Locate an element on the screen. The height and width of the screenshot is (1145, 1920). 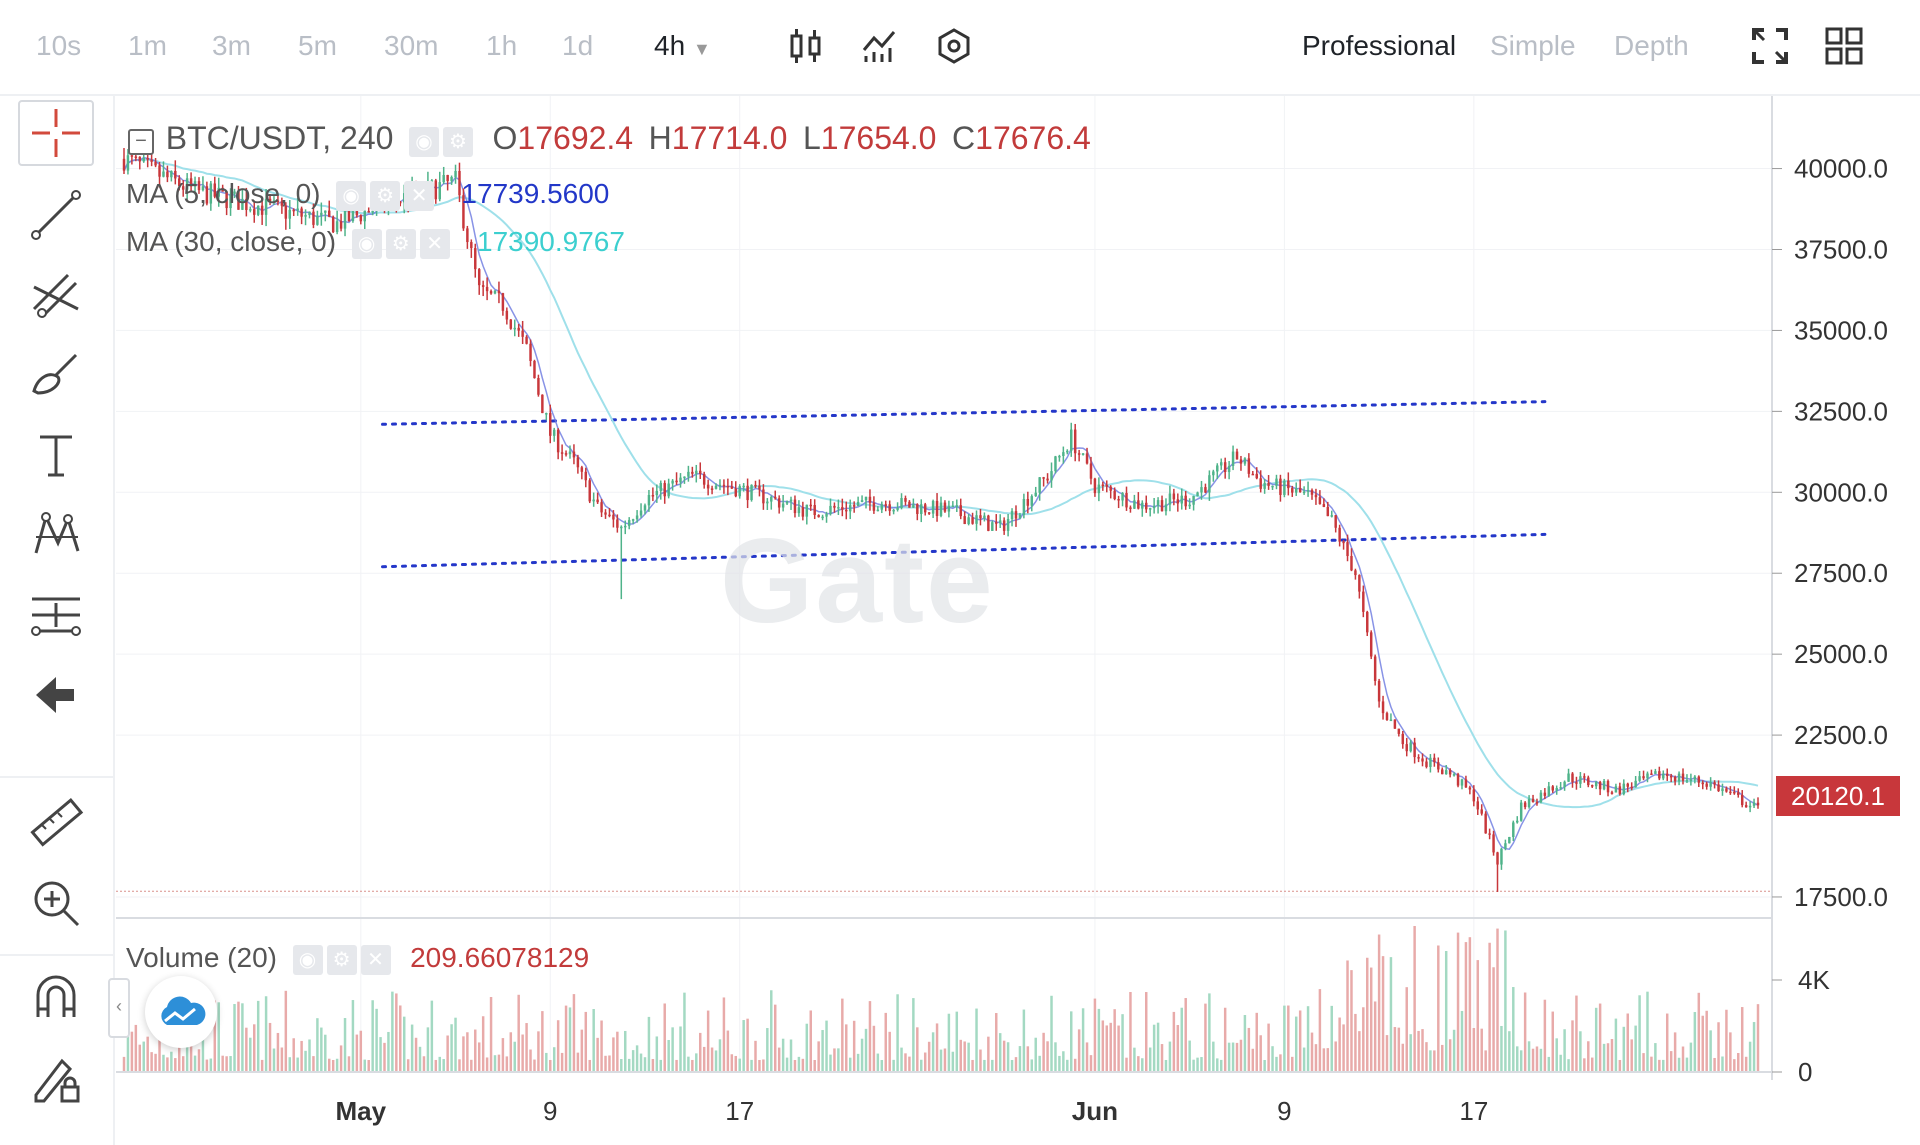
timeframe-1m: 1m is located at coordinates (147, 45).